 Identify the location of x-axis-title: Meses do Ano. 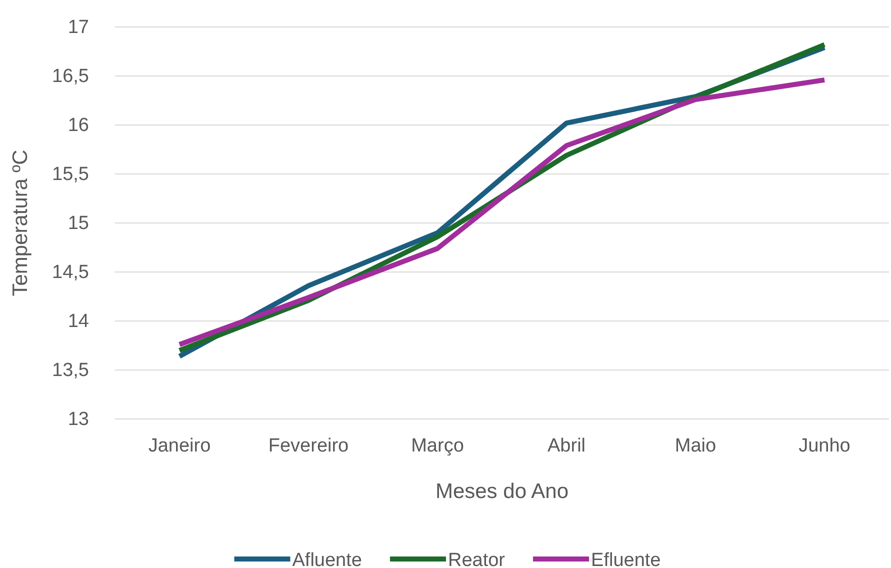
(502, 491).